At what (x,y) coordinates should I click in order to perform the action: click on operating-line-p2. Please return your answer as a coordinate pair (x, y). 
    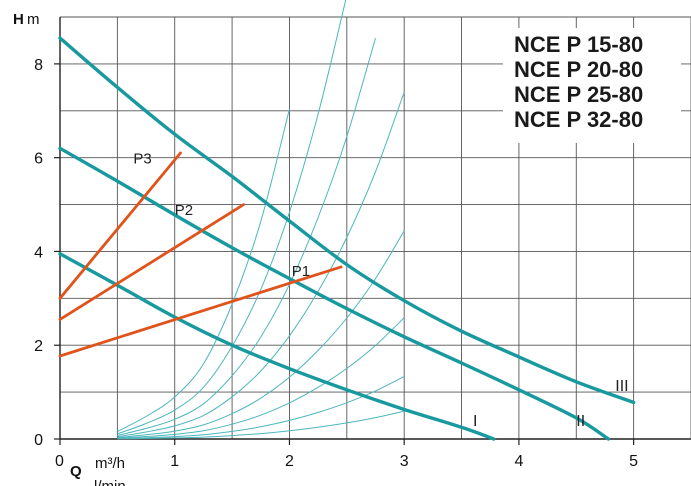
    Looking at the image, I should click on (151, 262).